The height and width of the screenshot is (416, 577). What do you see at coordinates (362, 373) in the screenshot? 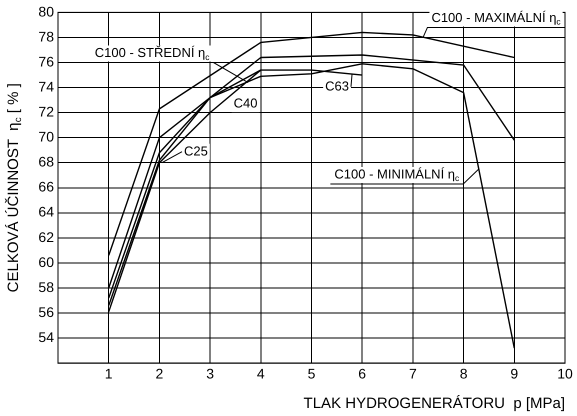
I see `x-tick-label: 6` at bounding box center [362, 373].